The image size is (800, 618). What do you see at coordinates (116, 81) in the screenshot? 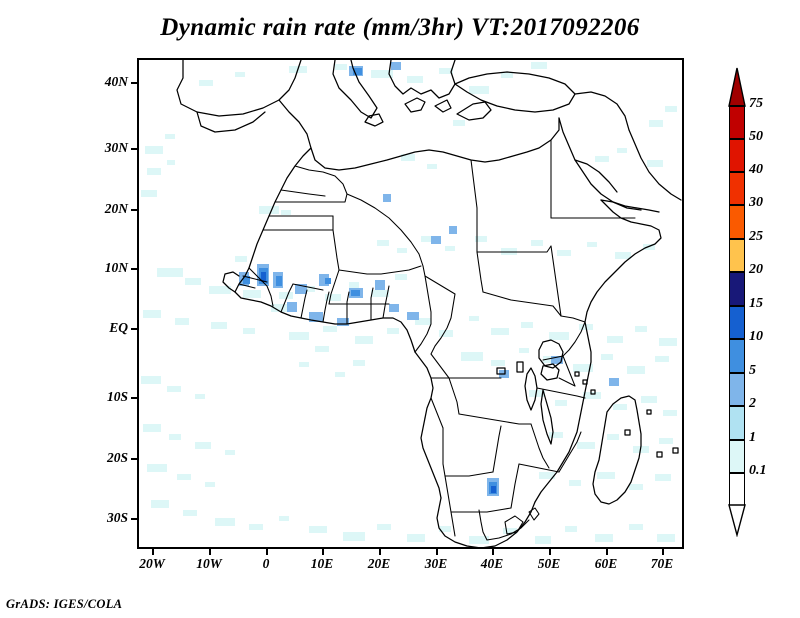
I see `y-tick-label-40n: 40N` at bounding box center [116, 81].